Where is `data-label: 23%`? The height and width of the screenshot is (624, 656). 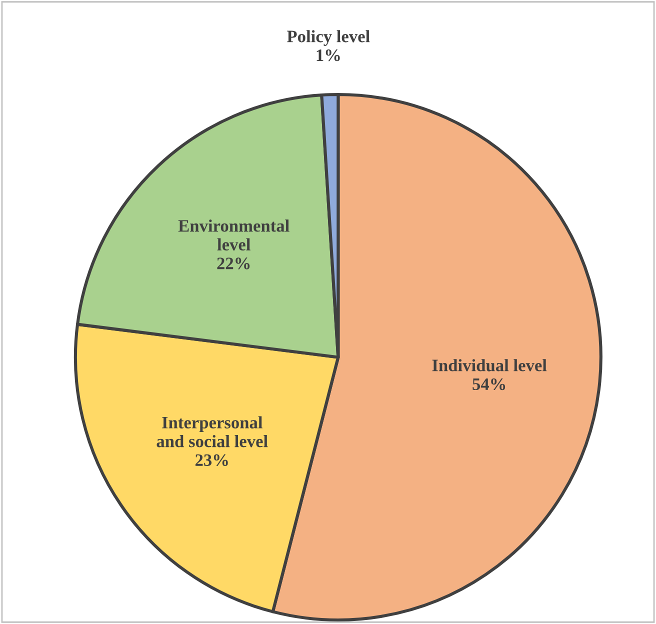
data-label: 23% is located at coordinates (212, 460).